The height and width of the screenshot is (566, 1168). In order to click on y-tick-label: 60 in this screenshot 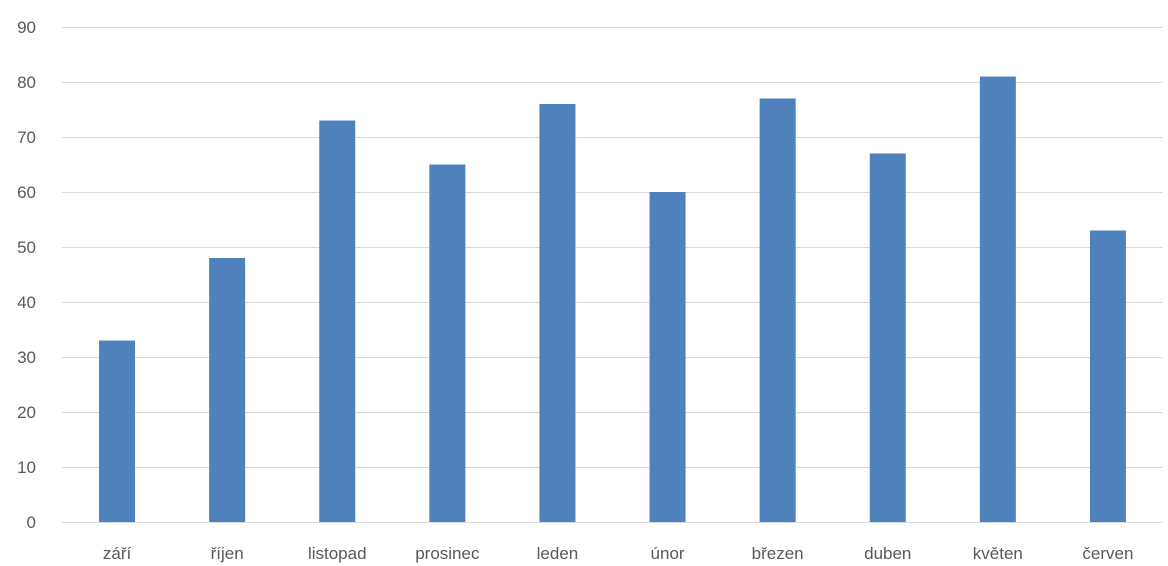, I will do `click(26, 192)`.